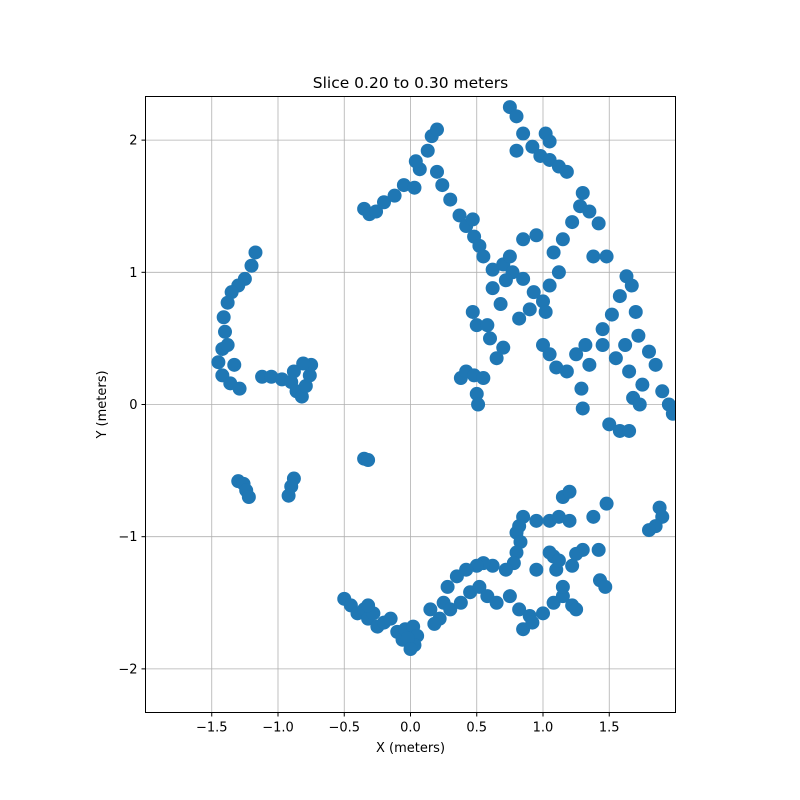 This screenshot has width=800, height=800. I want to click on y-tick-label: −2, so click(127, 669).